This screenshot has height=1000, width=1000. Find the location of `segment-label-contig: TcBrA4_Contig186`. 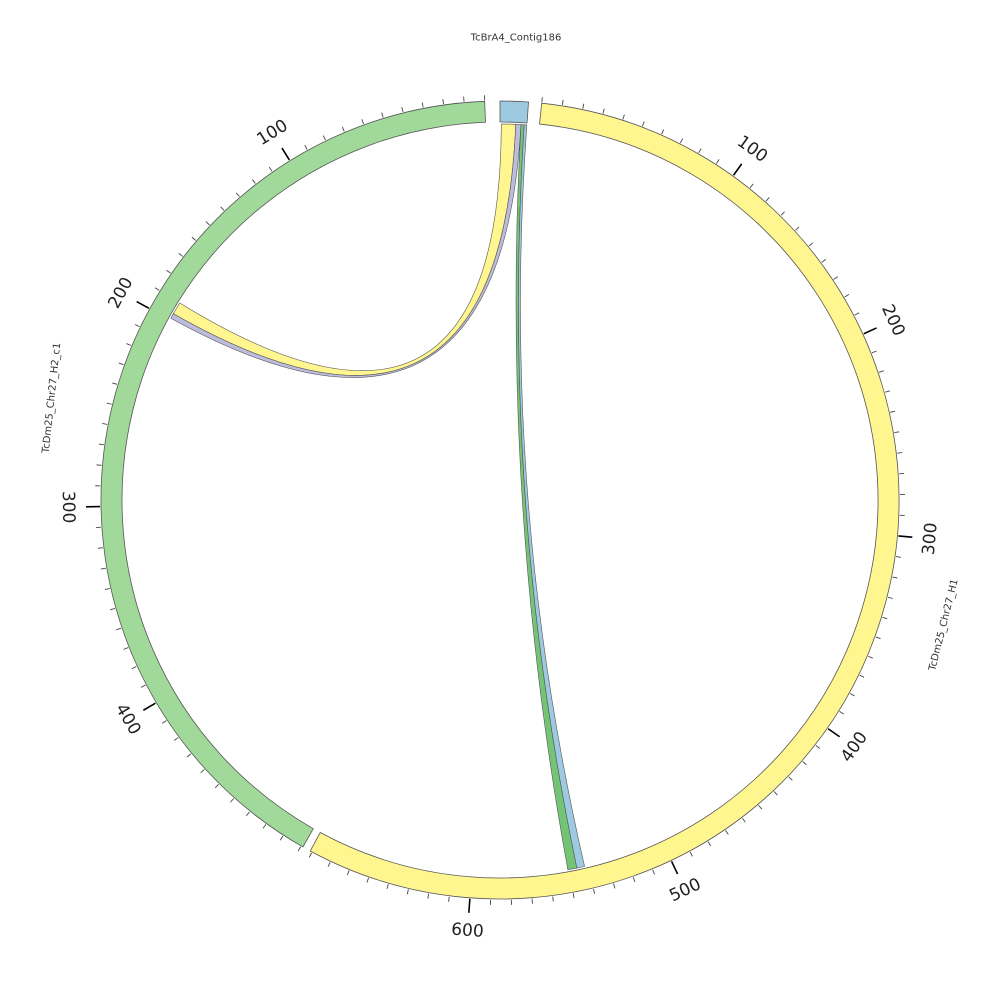

segment-label-contig: TcBrA4_Contig186 is located at coordinates (516, 38).